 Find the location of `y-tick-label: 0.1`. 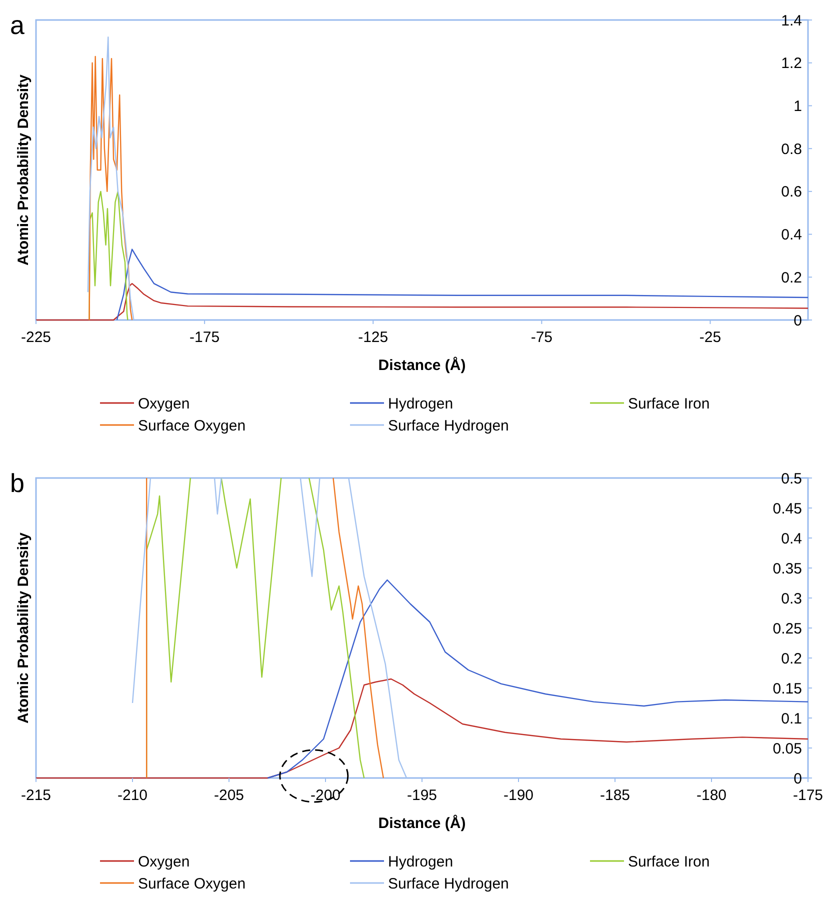

y-tick-label: 0.1 is located at coordinates (791, 719).